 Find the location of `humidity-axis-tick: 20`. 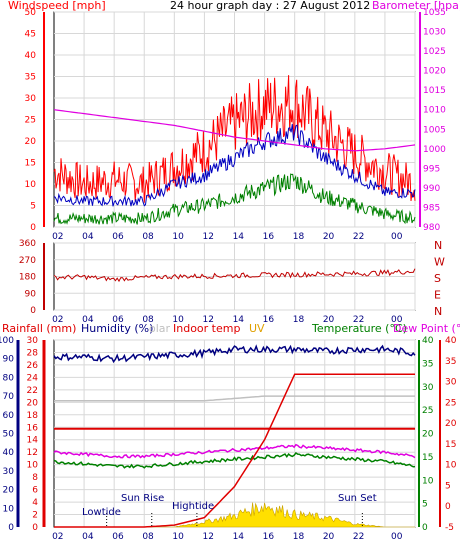

humidity-axis-tick: 20 is located at coordinates (9, 491).